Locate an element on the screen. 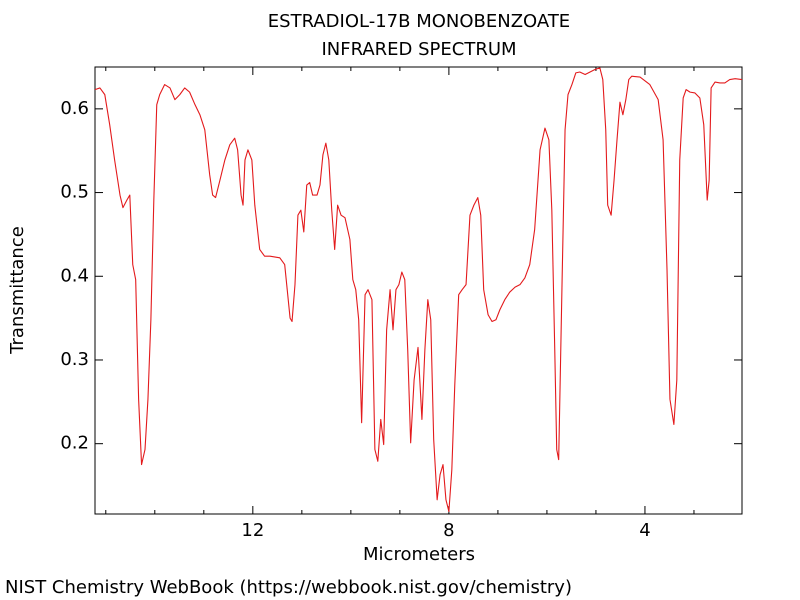 This screenshot has height=600, width=800. chart-title: ESTRADIOL-17B MONOBENZOATE is located at coordinates (419, 21).